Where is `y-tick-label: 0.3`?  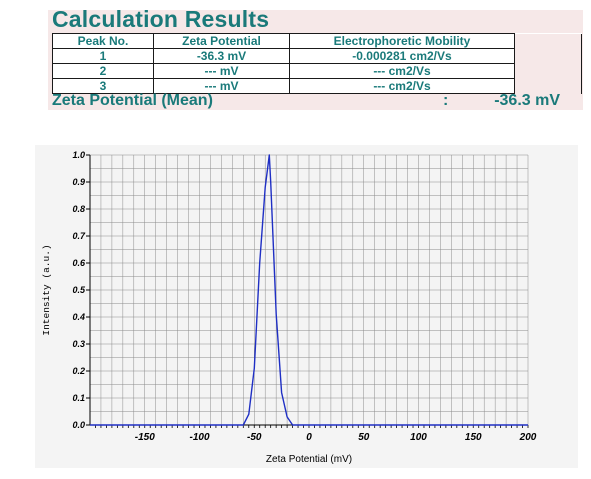 y-tick-label: 0.3 is located at coordinates (78, 344).